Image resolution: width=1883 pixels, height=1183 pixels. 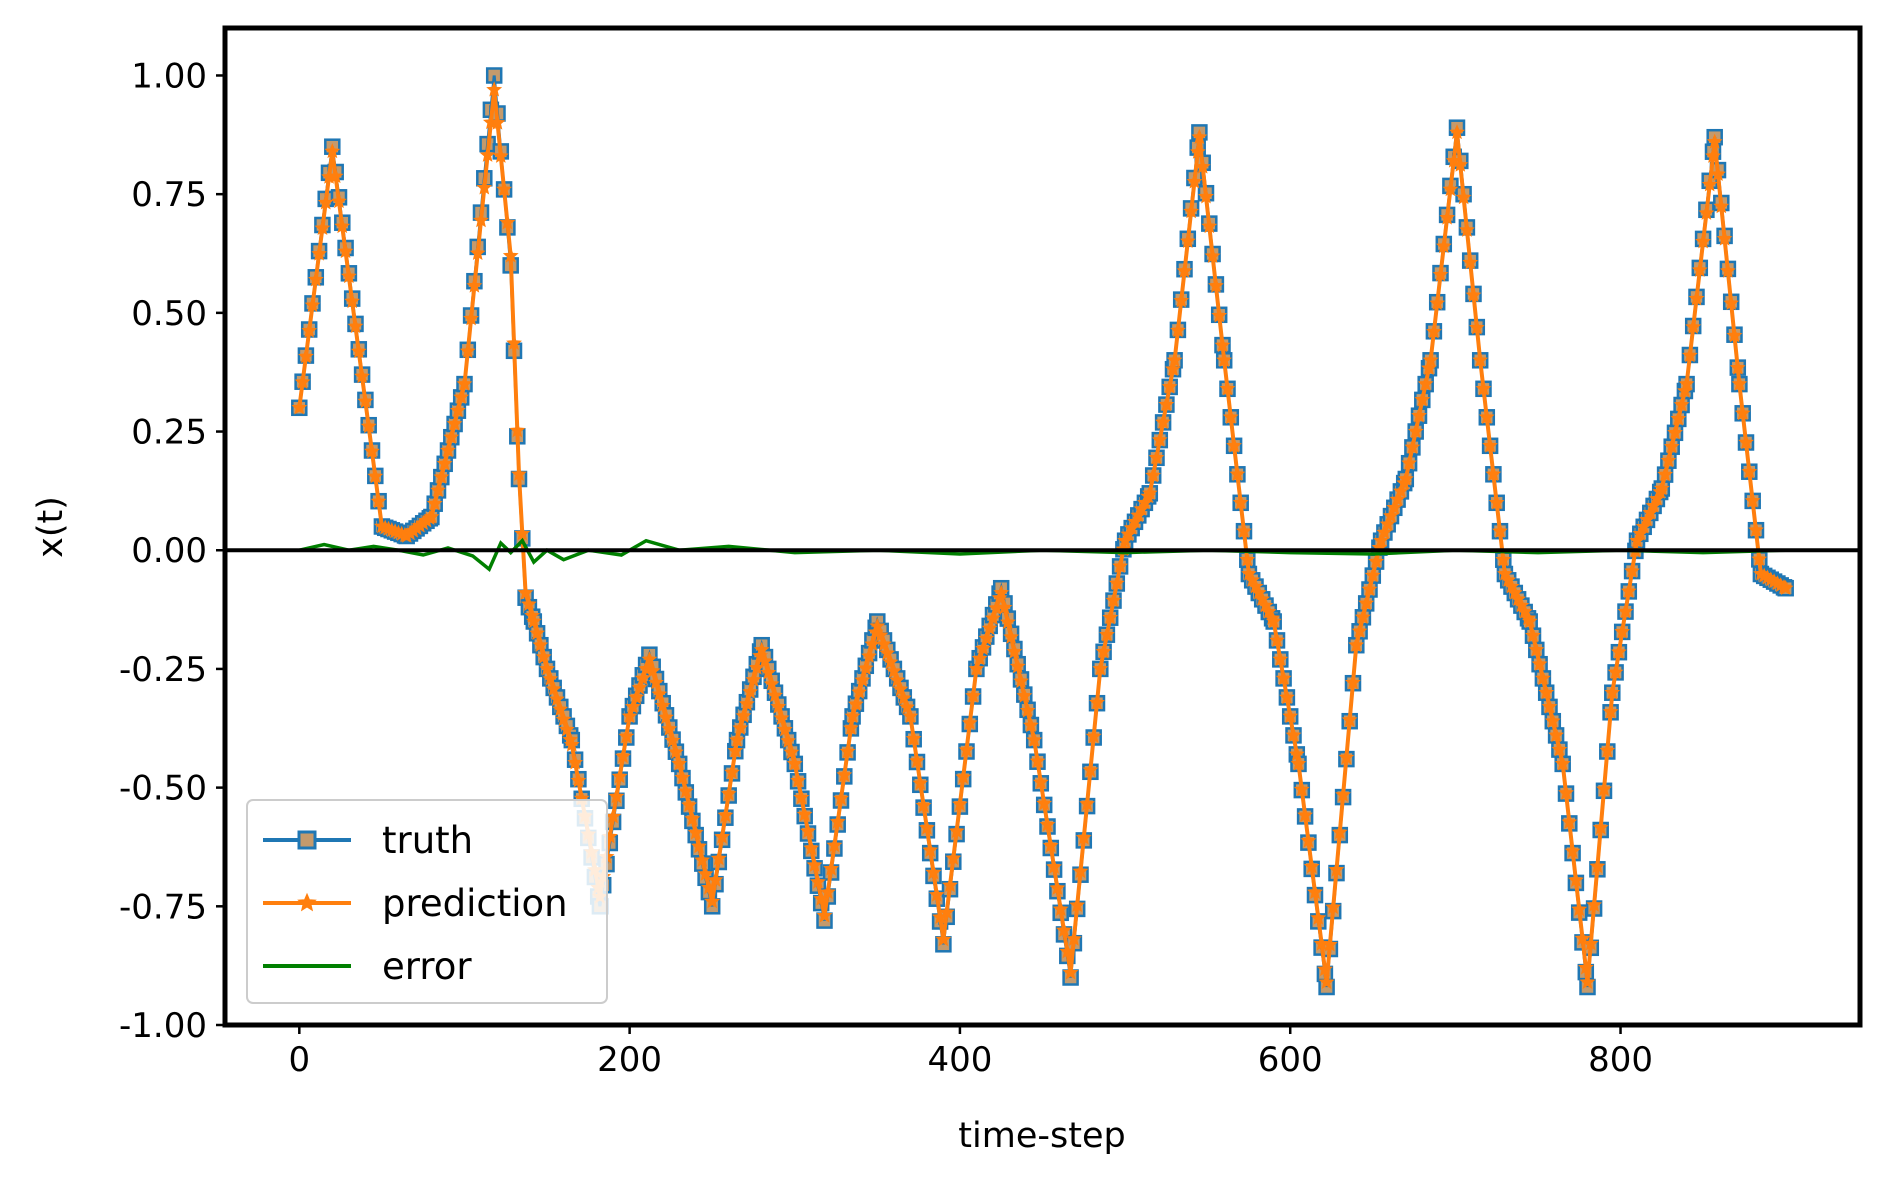 What do you see at coordinates (163, 907) in the screenshot?
I see `y-tick-label: -0.75` at bounding box center [163, 907].